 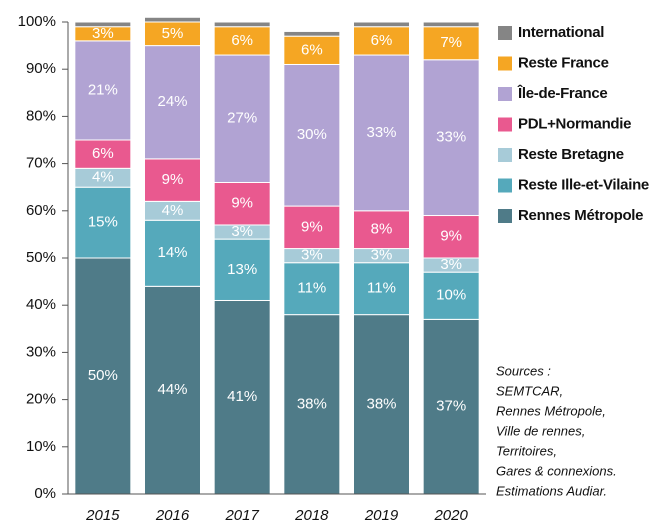 What do you see at coordinates (450, 515) in the screenshot?
I see `x-tick-label: 2020` at bounding box center [450, 515].